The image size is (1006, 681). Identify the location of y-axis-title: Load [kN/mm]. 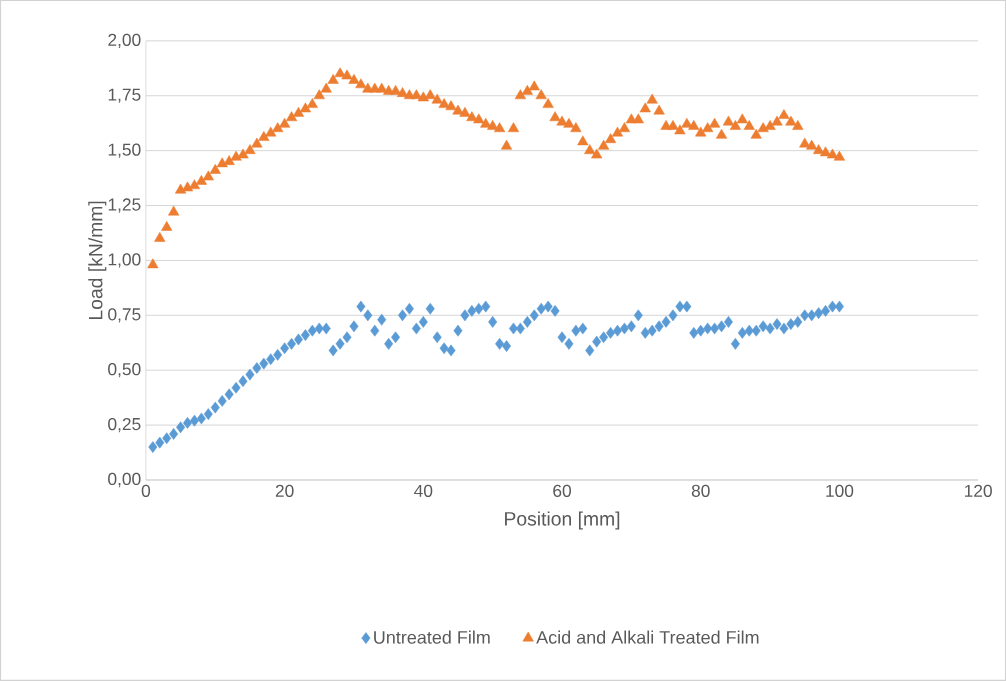
(97, 260).